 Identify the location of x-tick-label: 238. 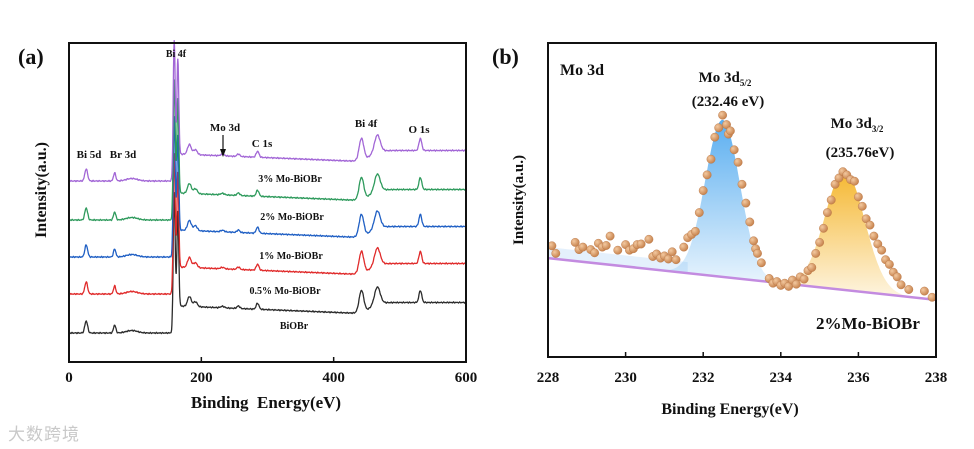
(936, 378).